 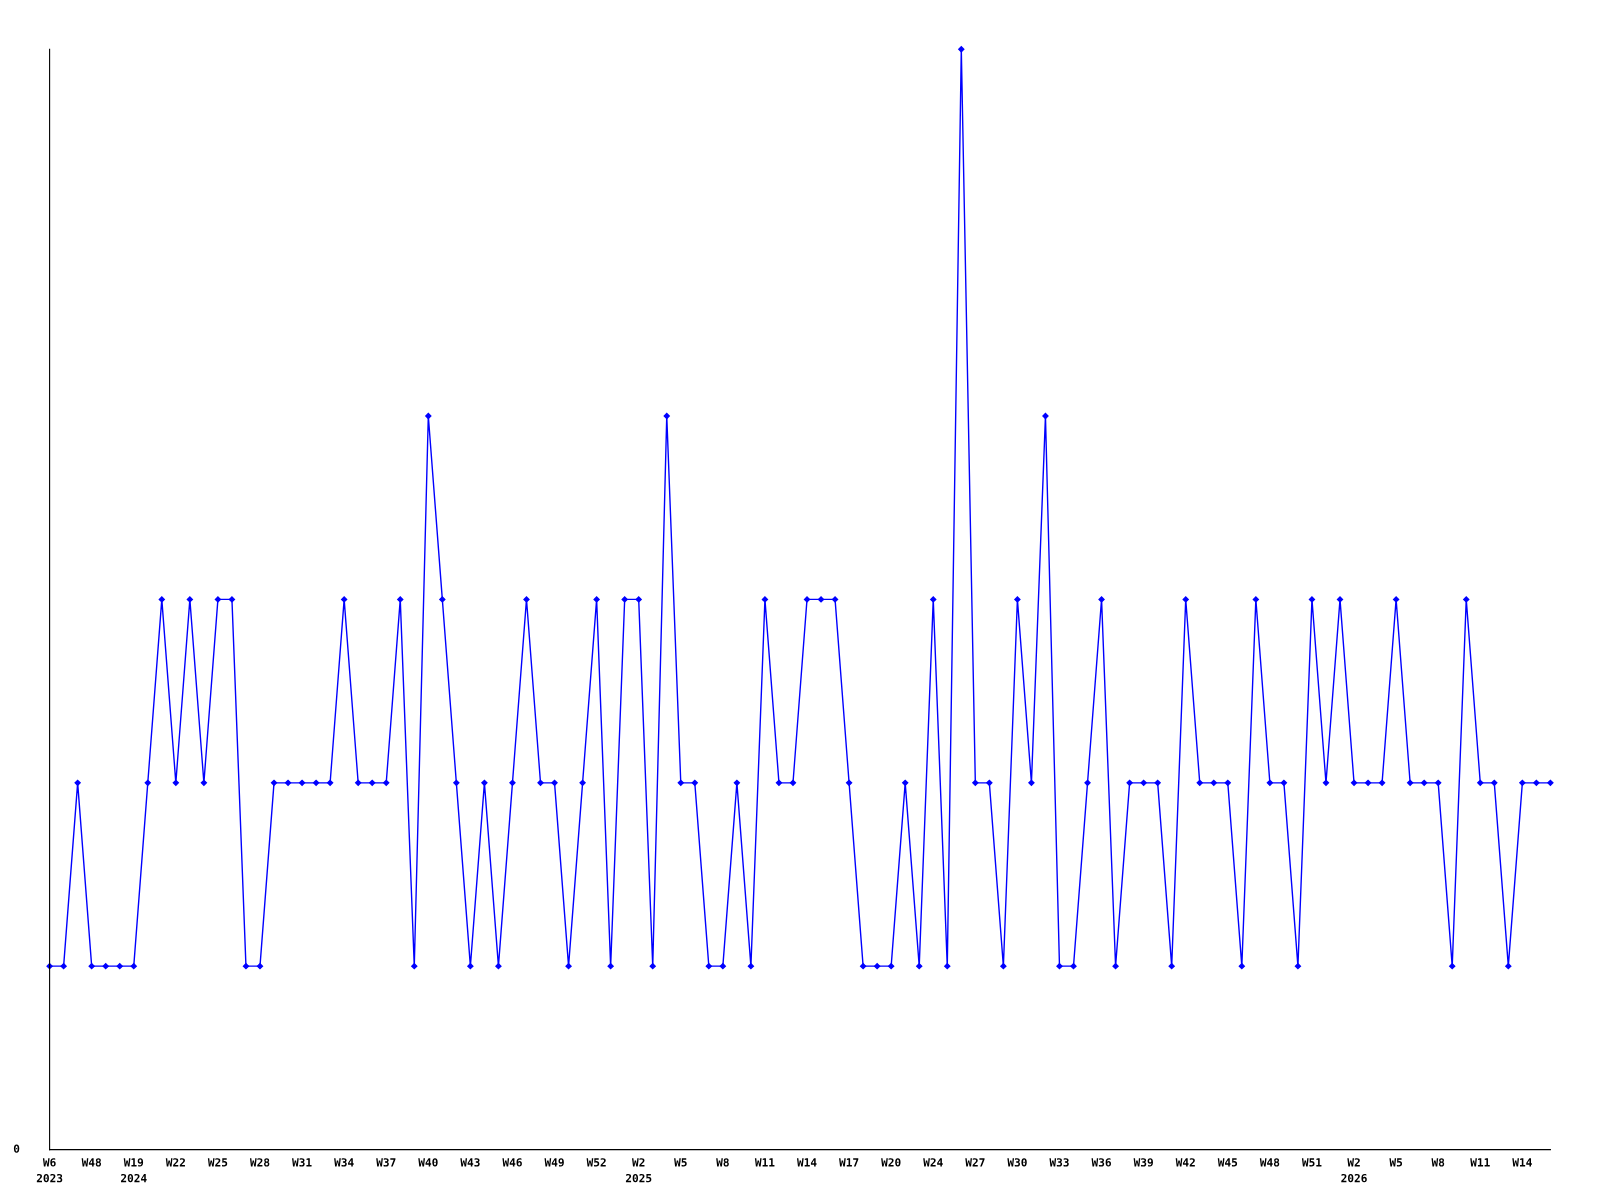 What do you see at coordinates (1185, 1162) in the screenshot?
I see `x-tick-label: W42` at bounding box center [1185, 1162].